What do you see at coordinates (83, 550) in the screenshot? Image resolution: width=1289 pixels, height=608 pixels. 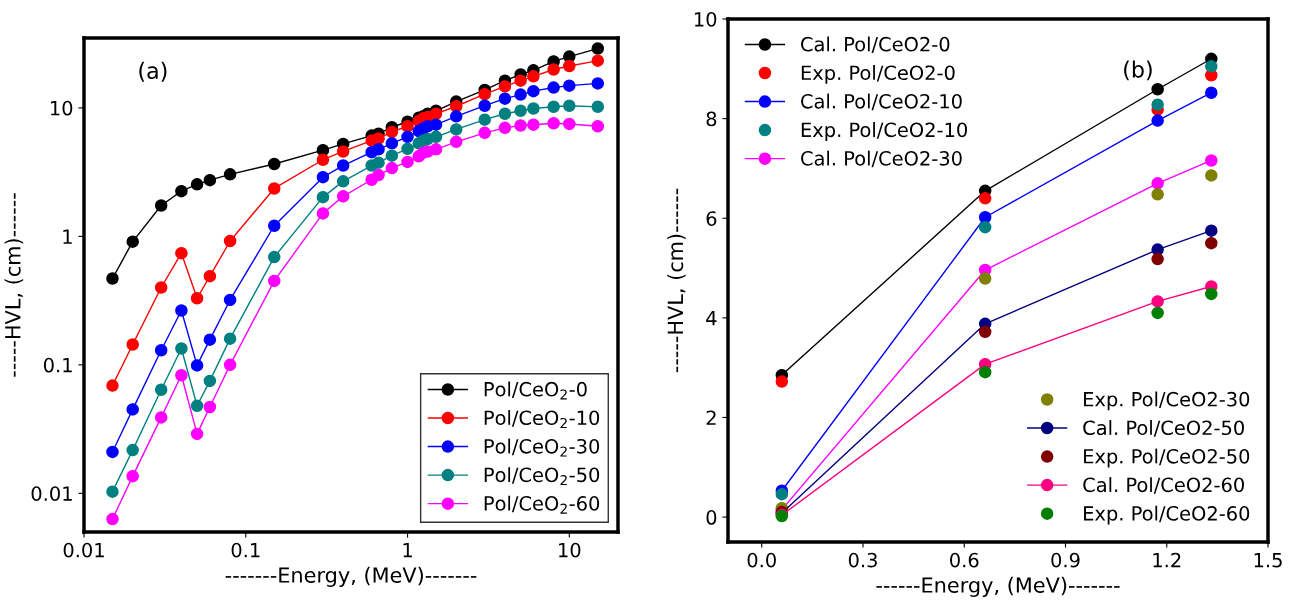 I see `x-tick-label: 0.01` at bounding box center [83, 550].